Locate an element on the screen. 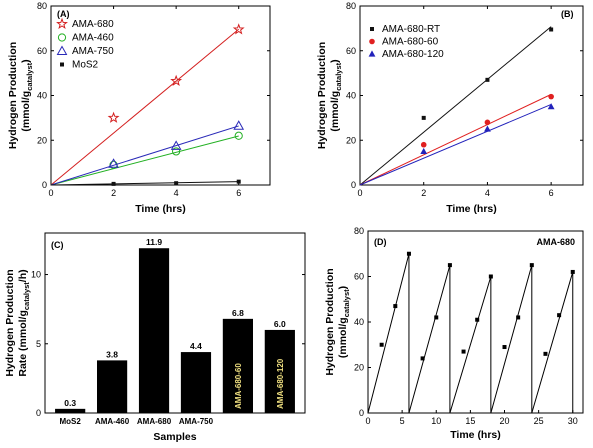  data-label: 3.8 is located at coordinates (112, 354).